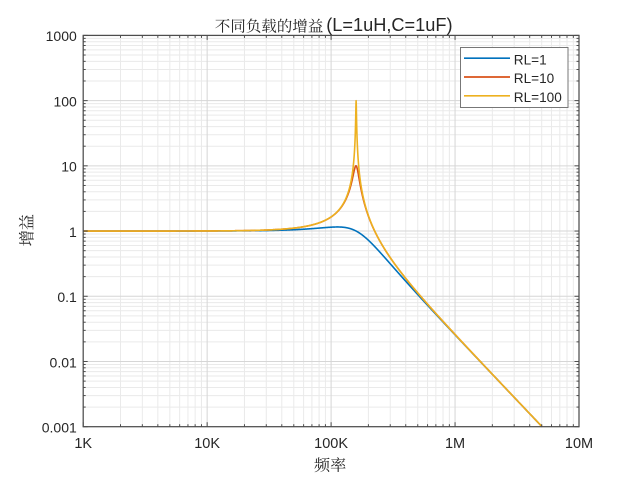 Image resolution: width=640 pixels, height=480 pixels. What do you see at coordinates (534, 78) in the screenshot?
I see `svg-text: RL=10` at bounding box center [534, 78].